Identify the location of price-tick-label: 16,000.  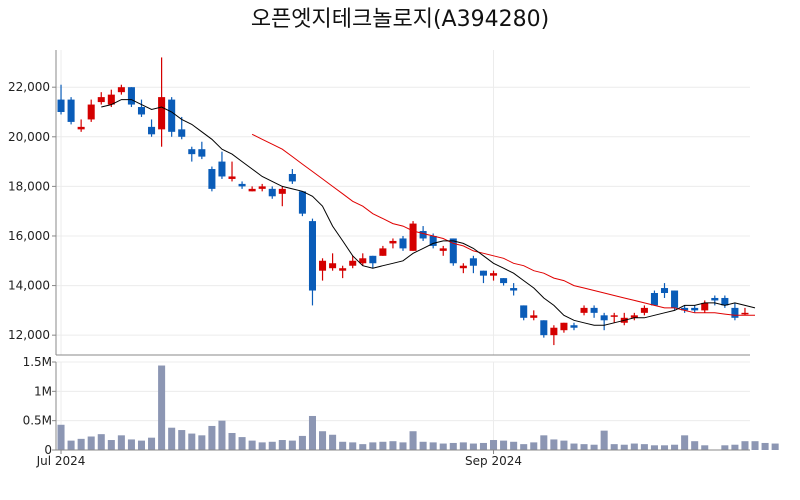
(29, 236).